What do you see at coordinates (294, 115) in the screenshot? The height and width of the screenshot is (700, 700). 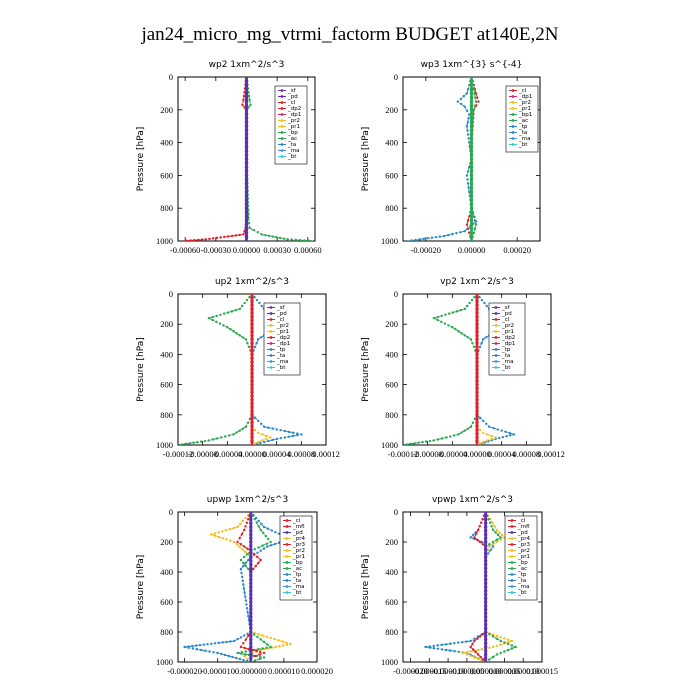 I see `legend-label: _dp1` at bounding box center [294, 115].